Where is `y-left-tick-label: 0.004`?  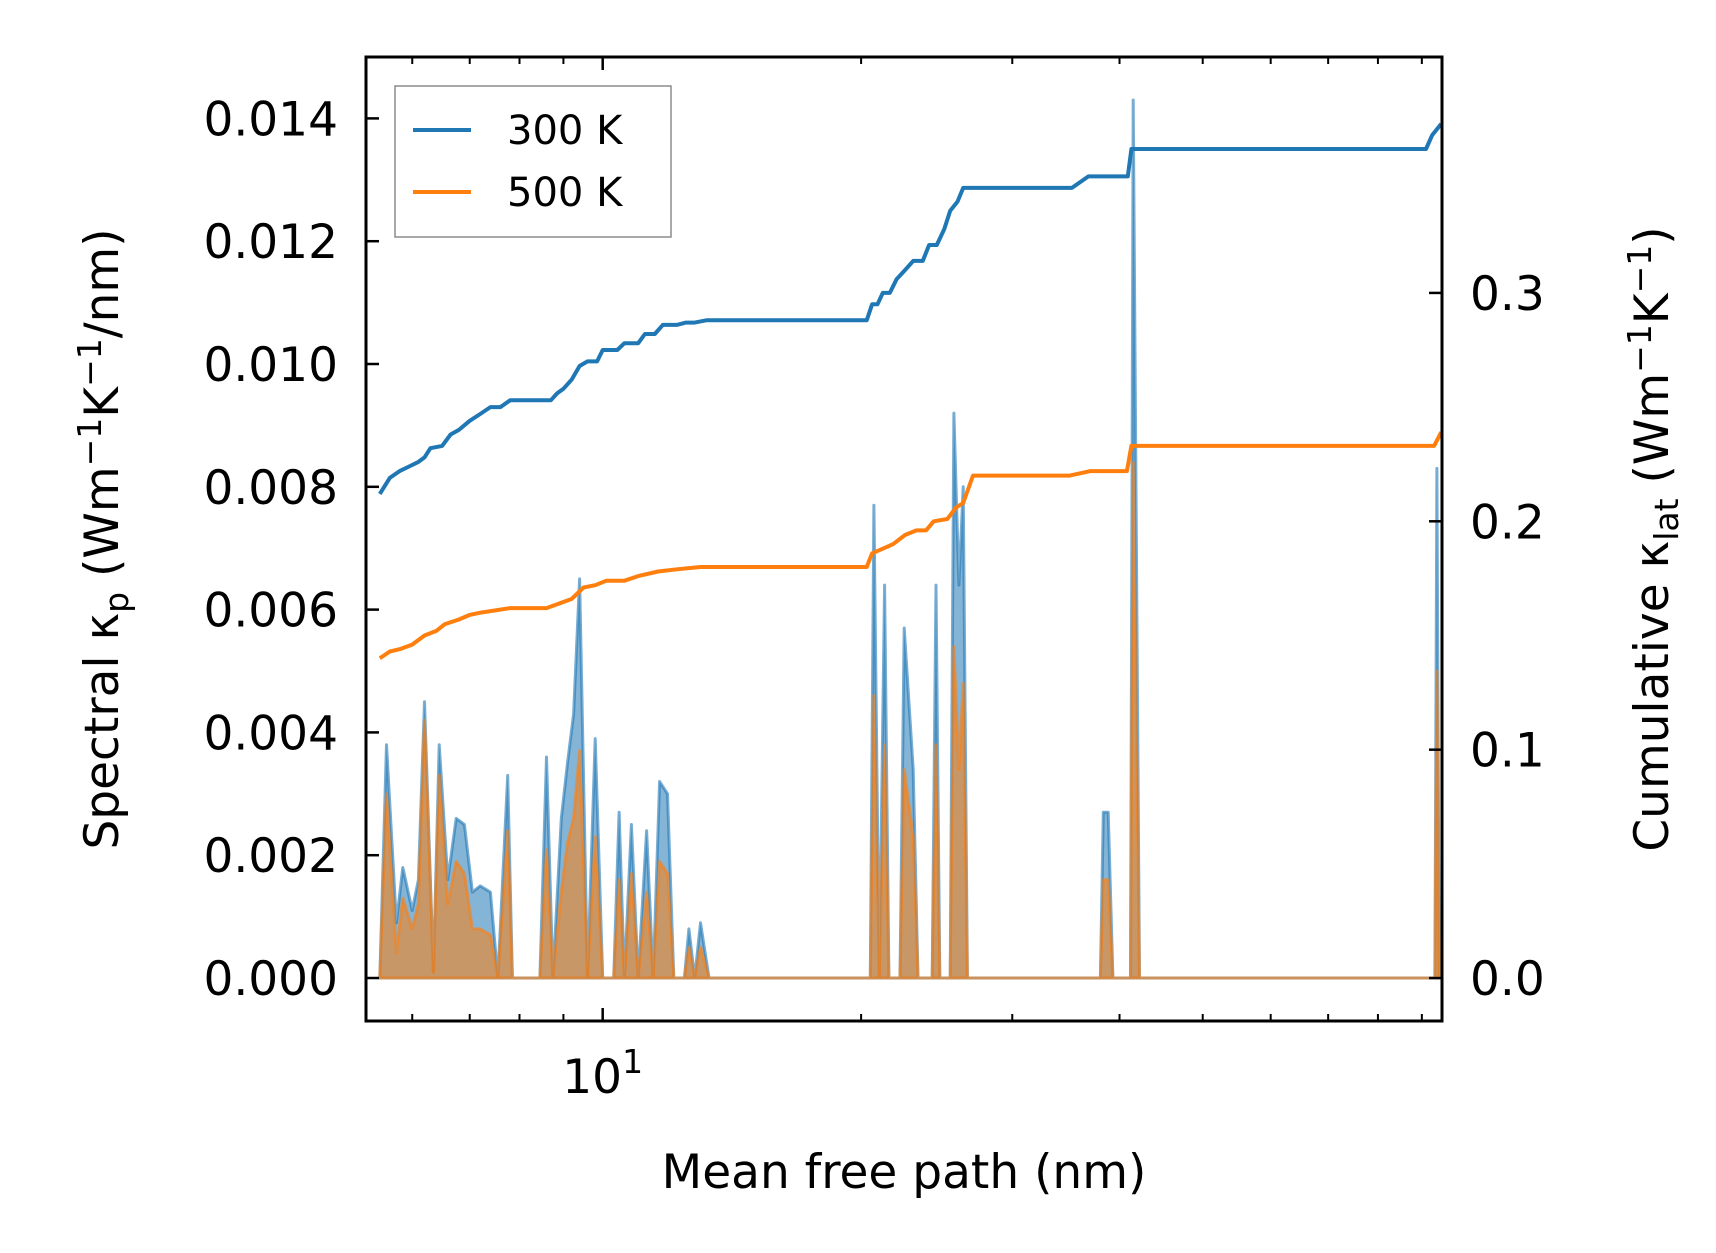 y-left-tick-label: 0.004 is located at coordinates (270, 733).